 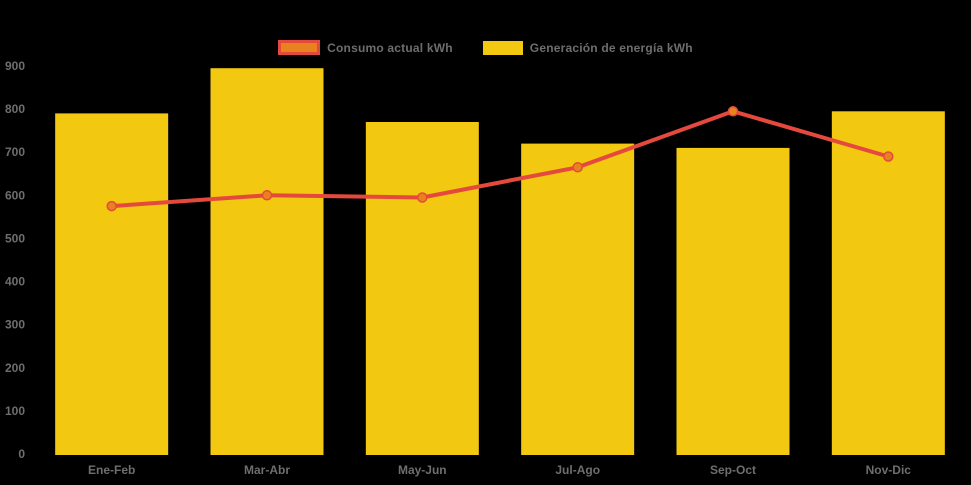 I want to click on y-axis-tick-label: 700, so click(x=15, y=152).